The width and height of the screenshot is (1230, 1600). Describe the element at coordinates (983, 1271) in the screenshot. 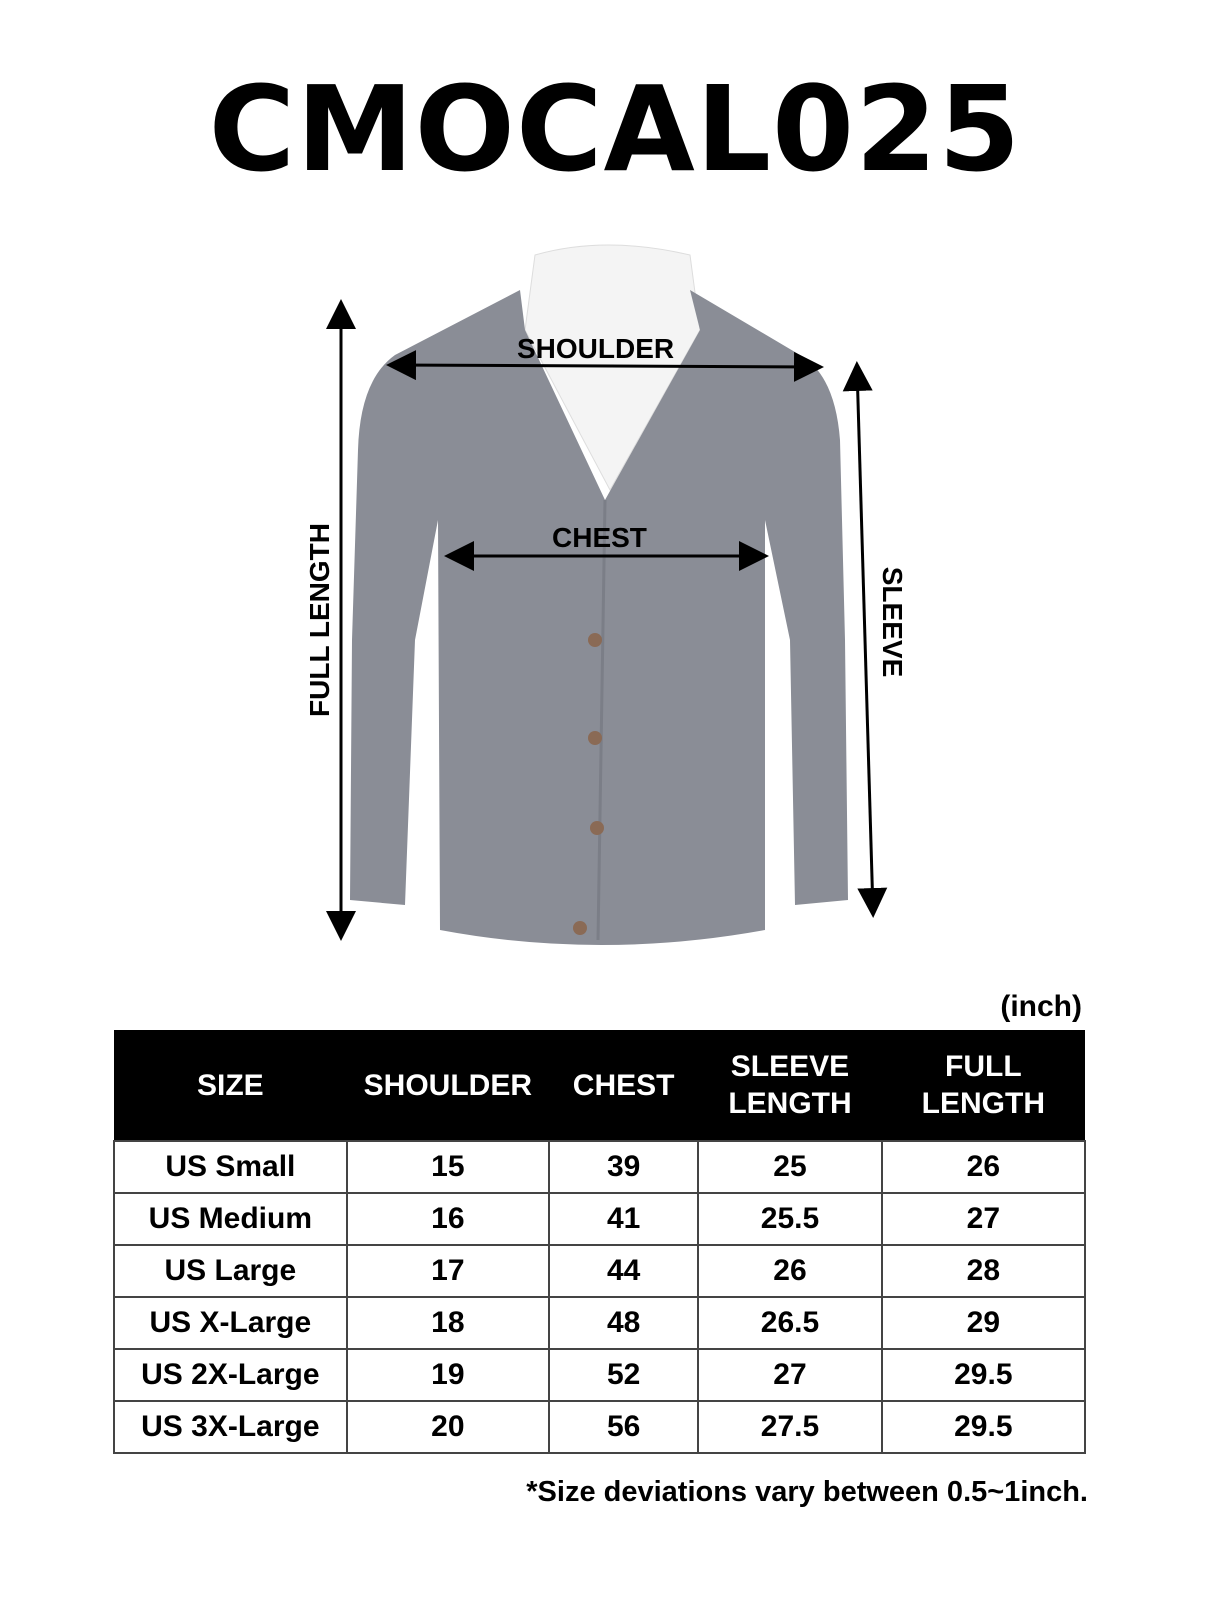

I see `cell-full-length: 28` at that location.